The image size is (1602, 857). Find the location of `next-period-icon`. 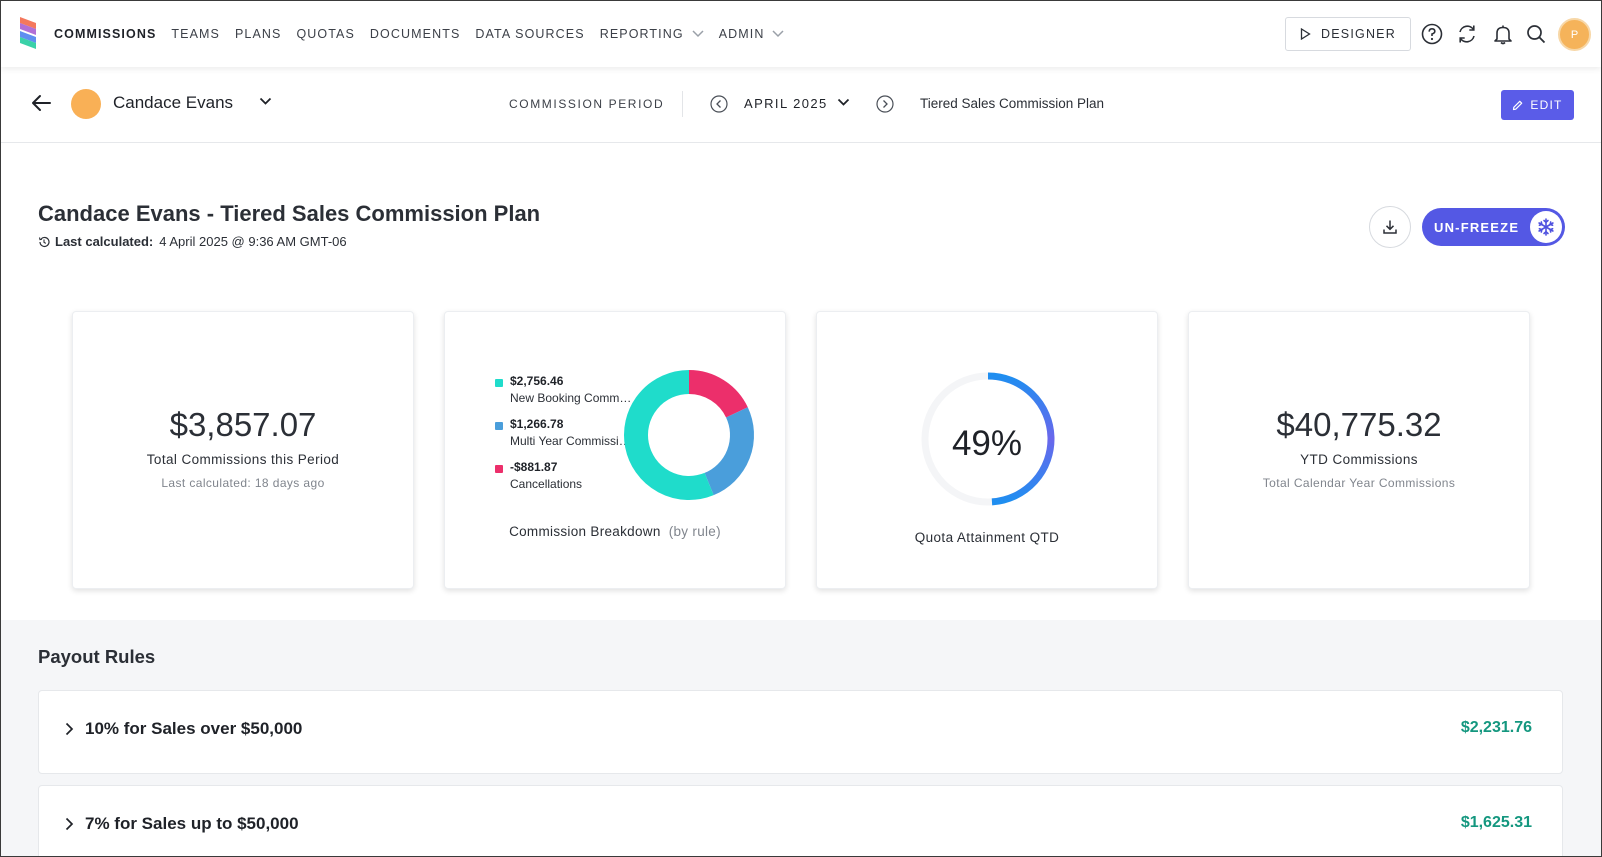

next-period-icon is located at coordinates (885, 104).